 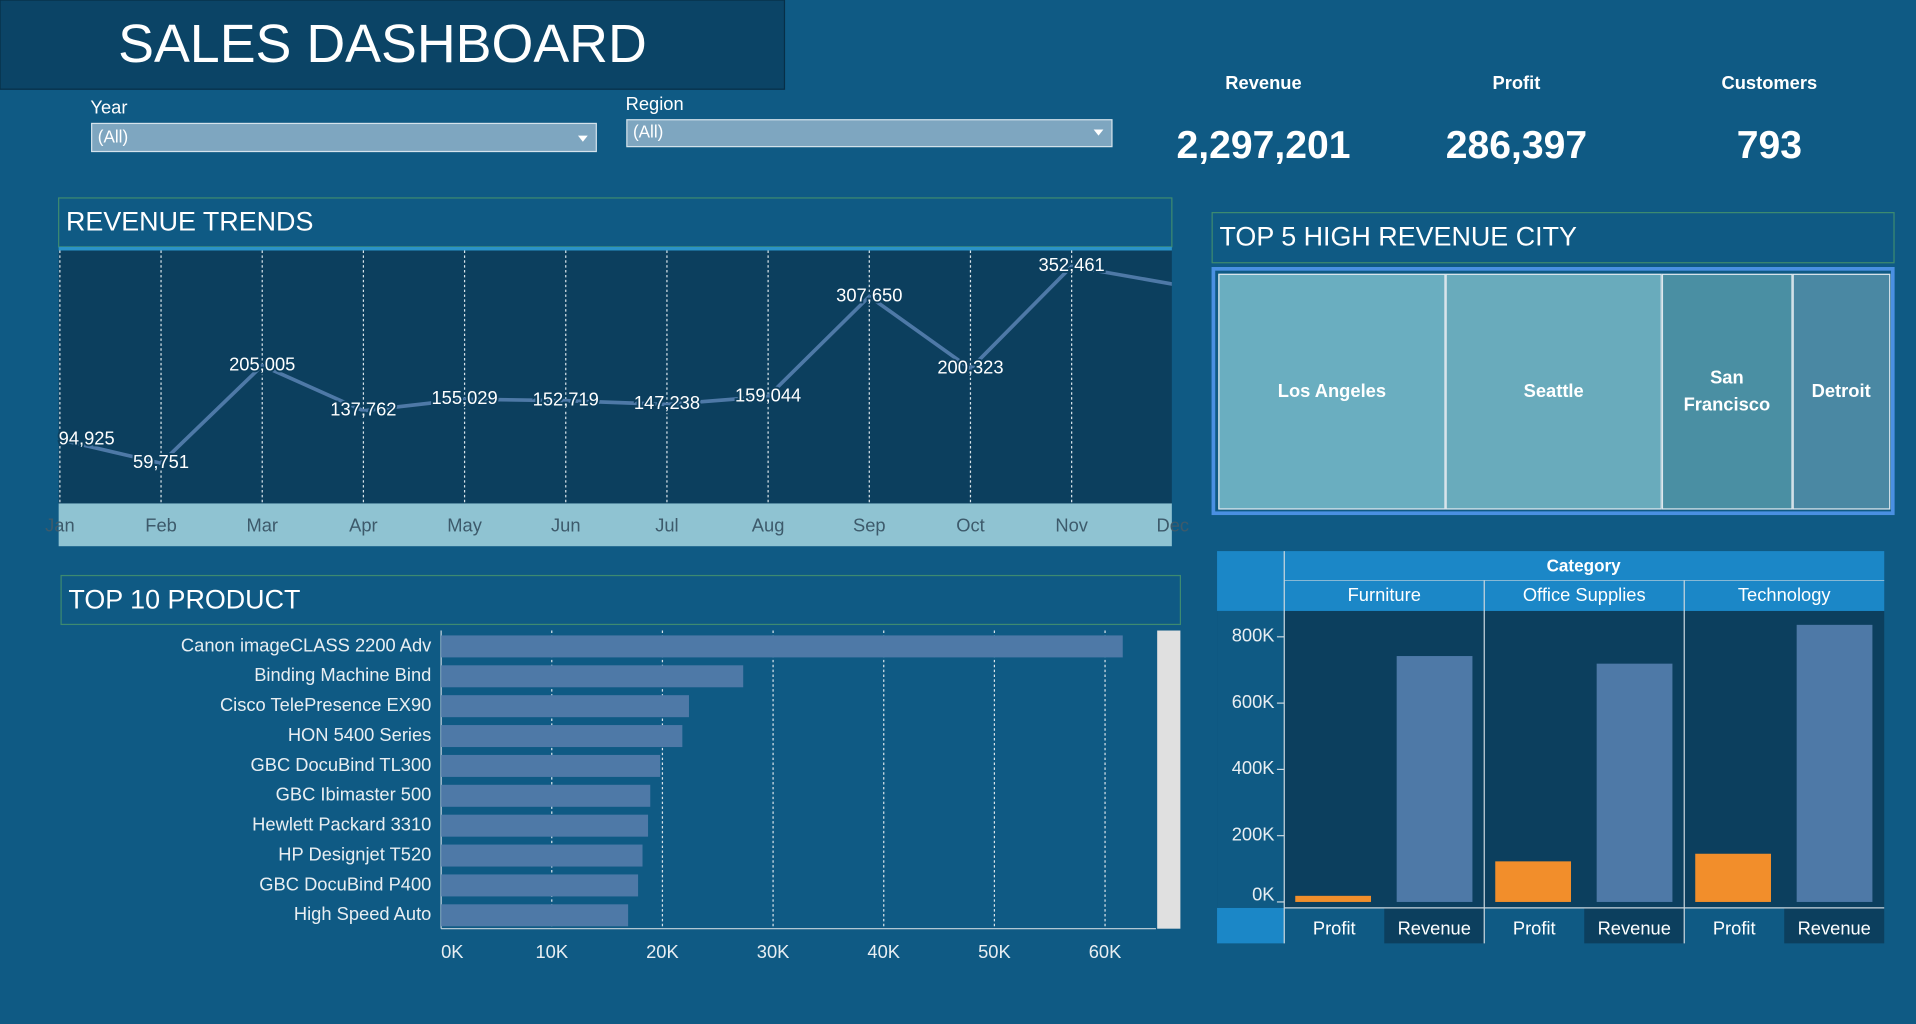 What do you see at coordinates (341, 824) in the screenshot?
I see `y-tick-label: Hewlett Packard 3310` at bounding box center [341, 824].